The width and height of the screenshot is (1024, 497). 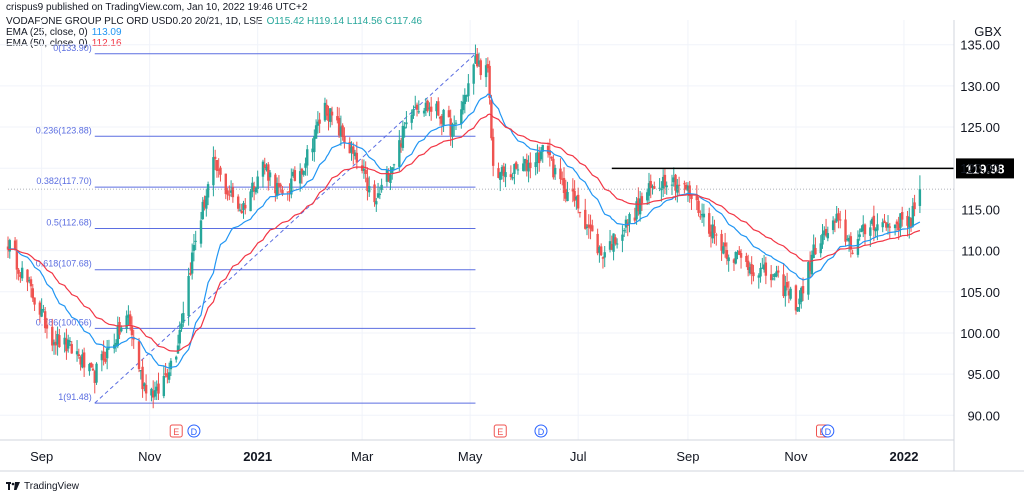 I want to click on fib-level-label: 1(91.48), so click(x=75, y=397).